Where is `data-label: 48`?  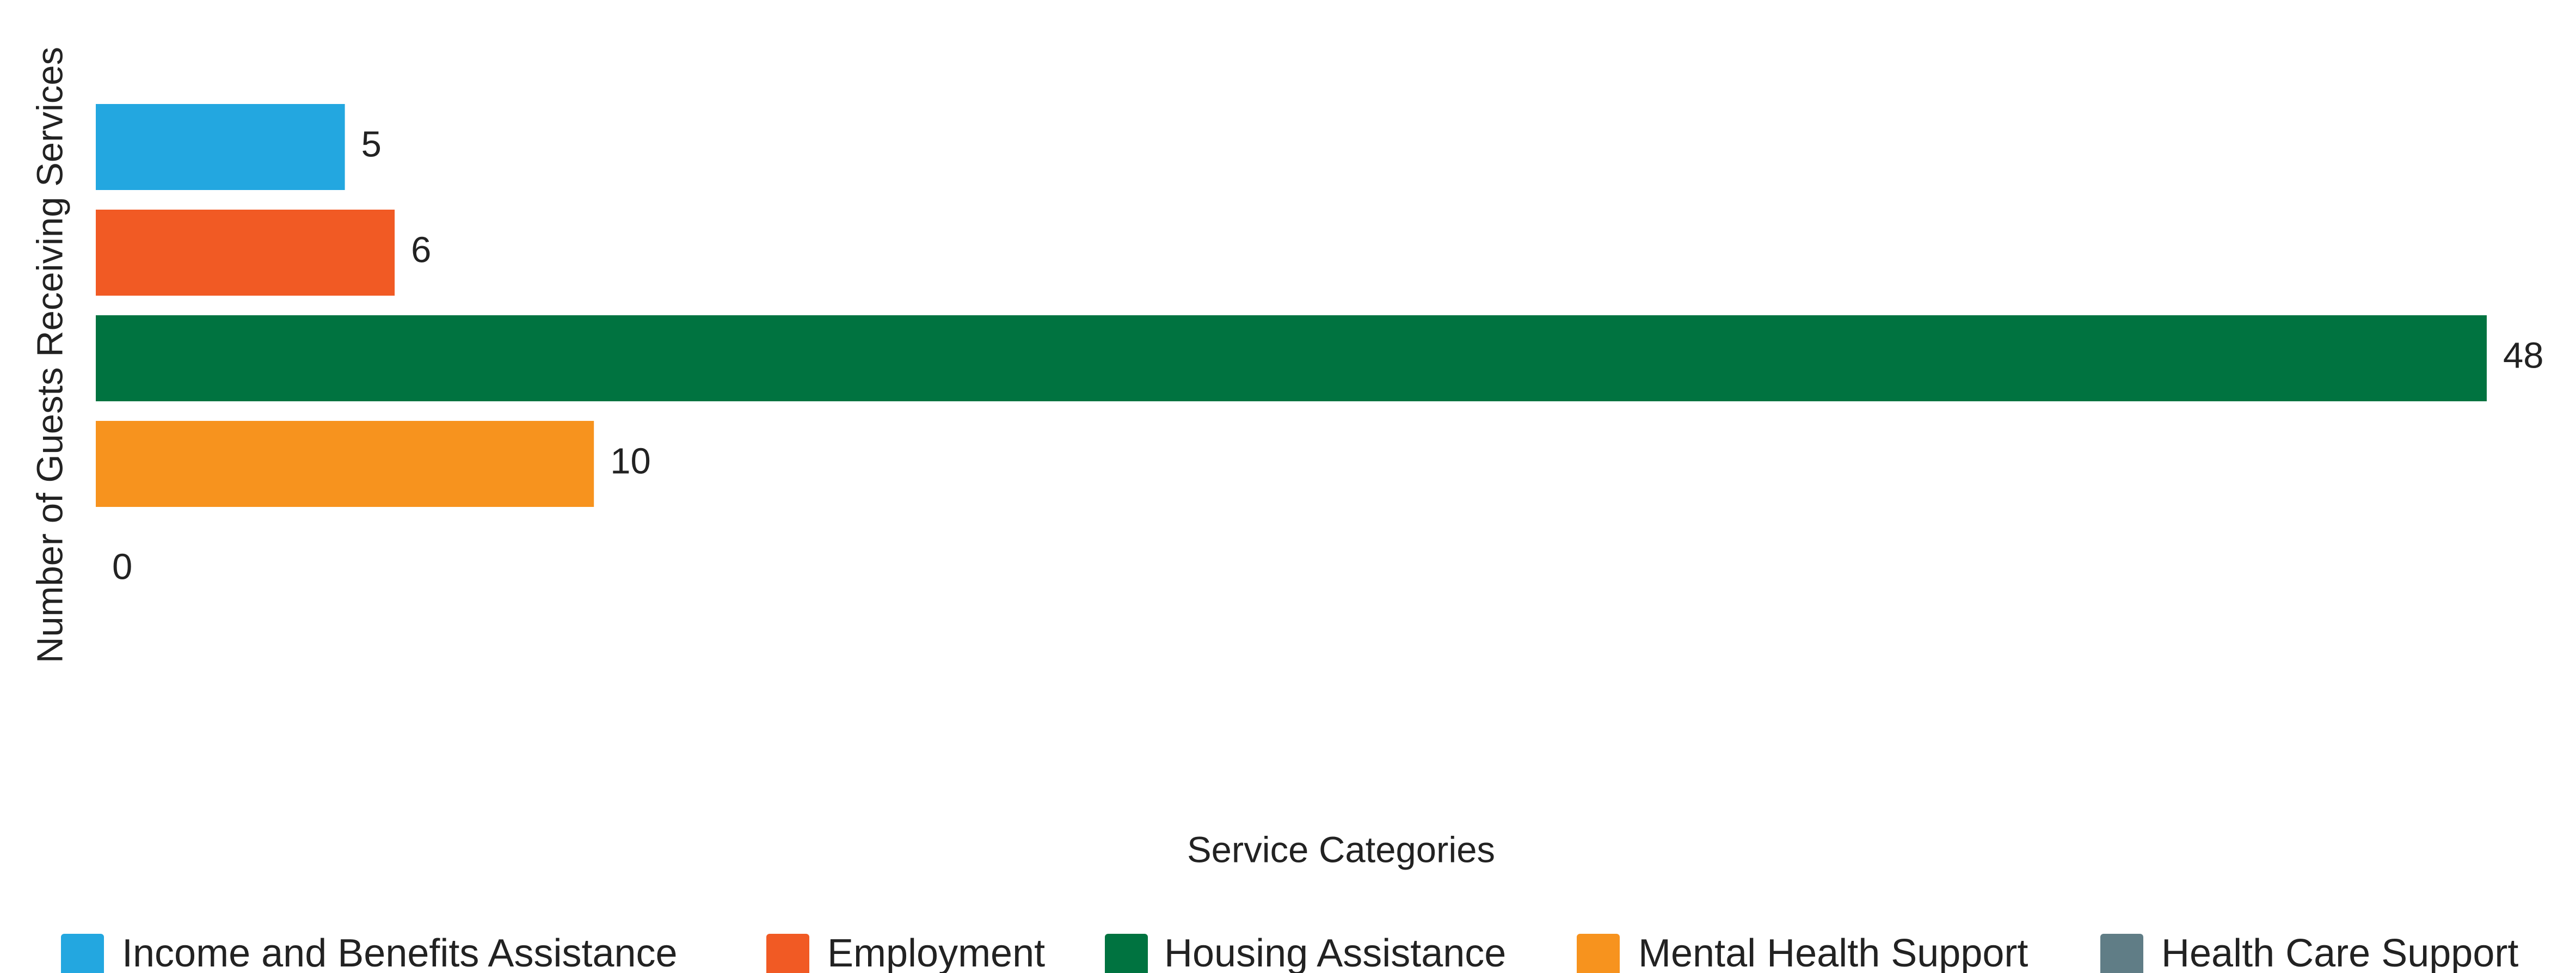 data-label: 48 is located at coordinates (2523, 356).